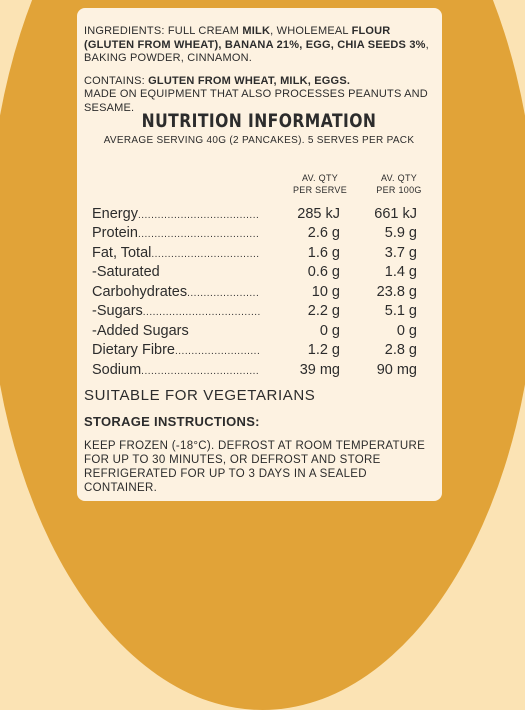 Image resolution: width=525 pixels, height=710 pixels. Describe the element at coordinates (115, 213) in the screenshot. I see `nutrient-name: Energy` at that location.